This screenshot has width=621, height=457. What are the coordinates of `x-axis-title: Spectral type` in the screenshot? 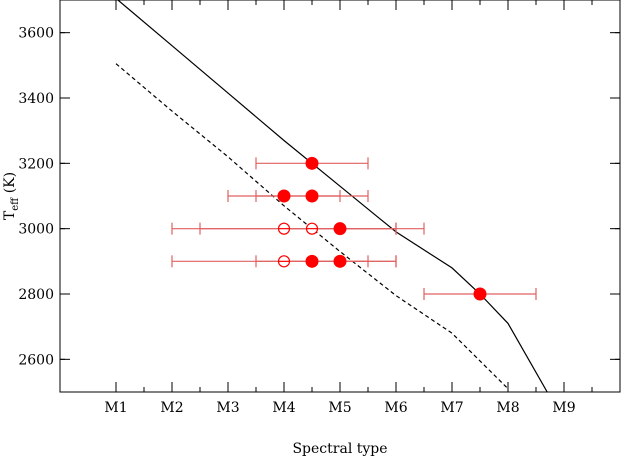 It's located at (339, 449).